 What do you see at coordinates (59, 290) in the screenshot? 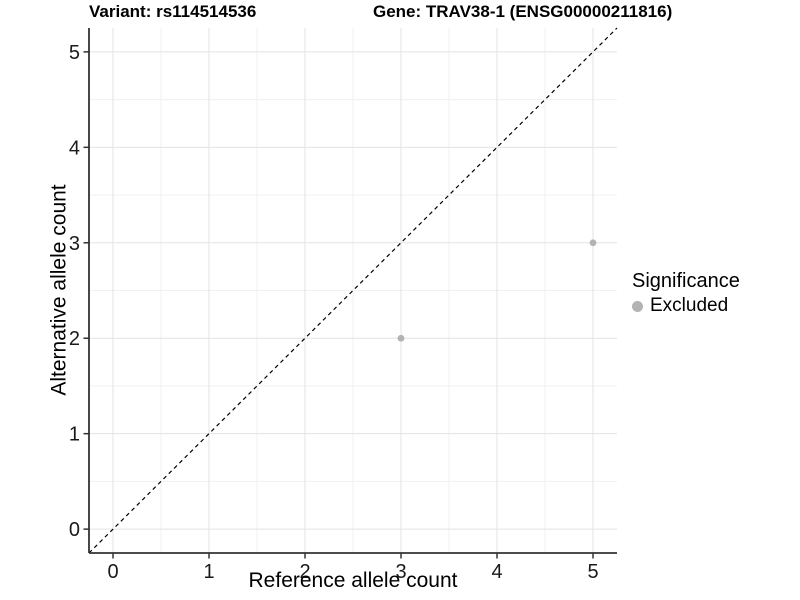
I see `y-axis-title: Alternative allele count` at bounding box center [59, 290].